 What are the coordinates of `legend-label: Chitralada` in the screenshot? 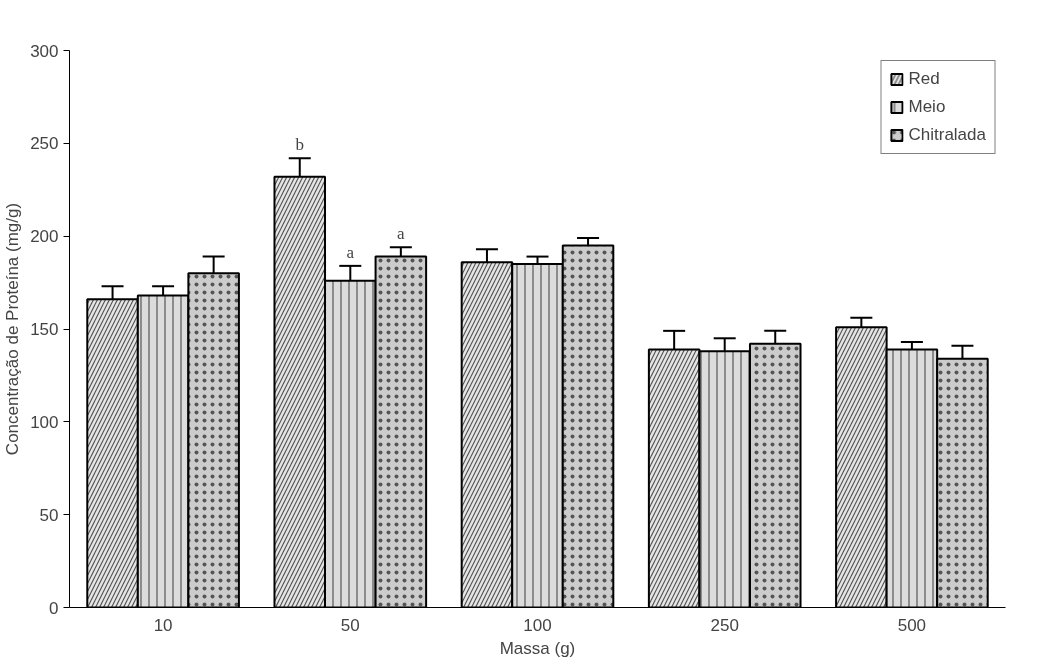 It's located at (947, 135).